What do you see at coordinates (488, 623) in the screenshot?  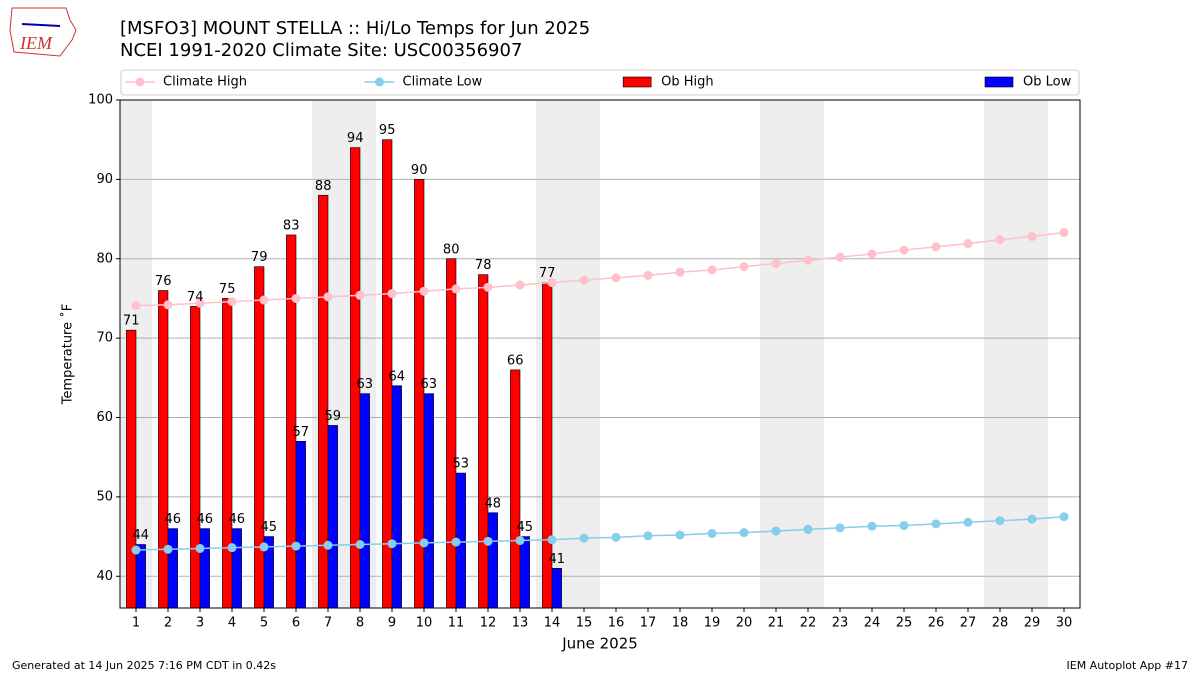 I see `x-tick-label: 12` at bounding box center [488, 623].